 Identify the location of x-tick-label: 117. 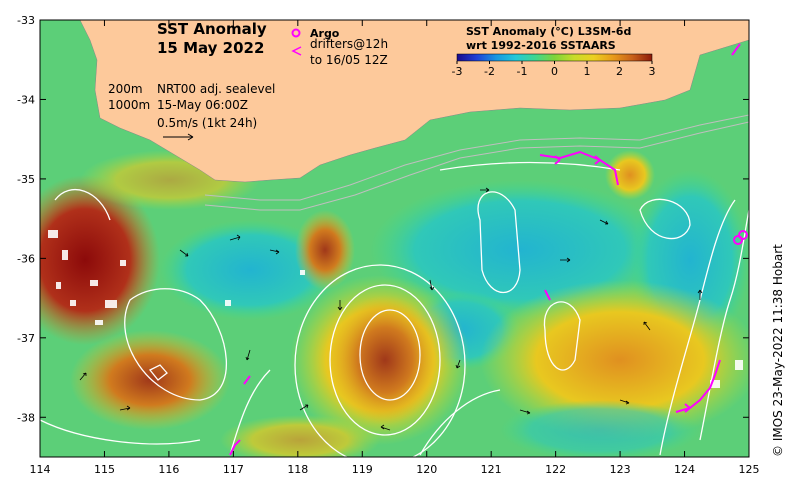
(233, 469).